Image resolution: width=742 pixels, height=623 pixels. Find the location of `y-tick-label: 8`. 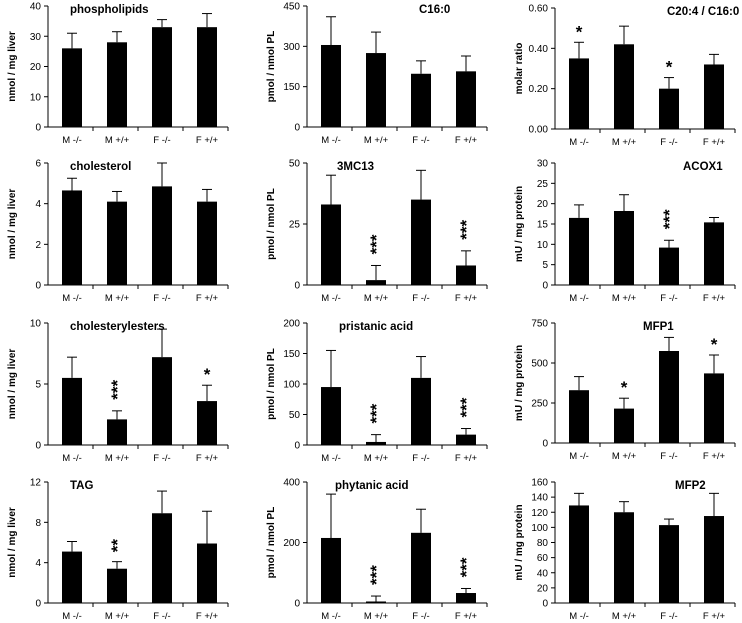

y-tick-label: 8 is located at coordinates (38, 523).